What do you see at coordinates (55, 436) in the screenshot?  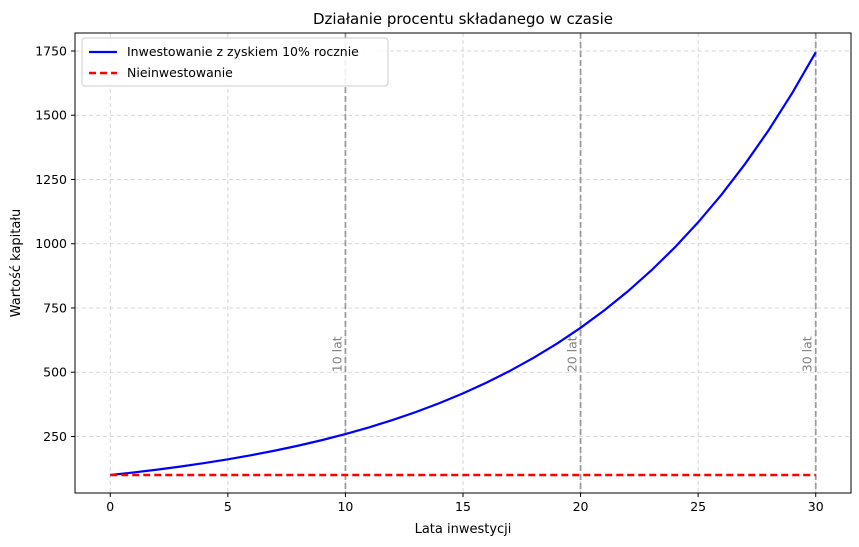 I see `y-tick-label: 250` at bounding box center [55, 436].